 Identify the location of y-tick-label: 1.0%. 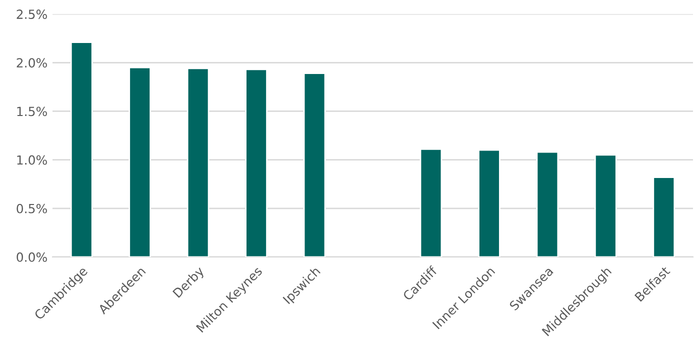
(32, 160).